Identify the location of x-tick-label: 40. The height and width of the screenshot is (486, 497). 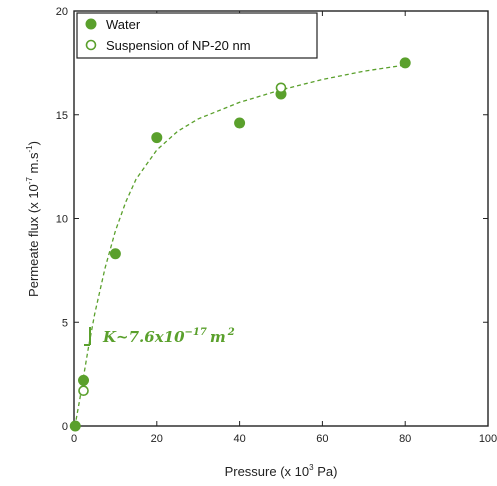
(239, 439).